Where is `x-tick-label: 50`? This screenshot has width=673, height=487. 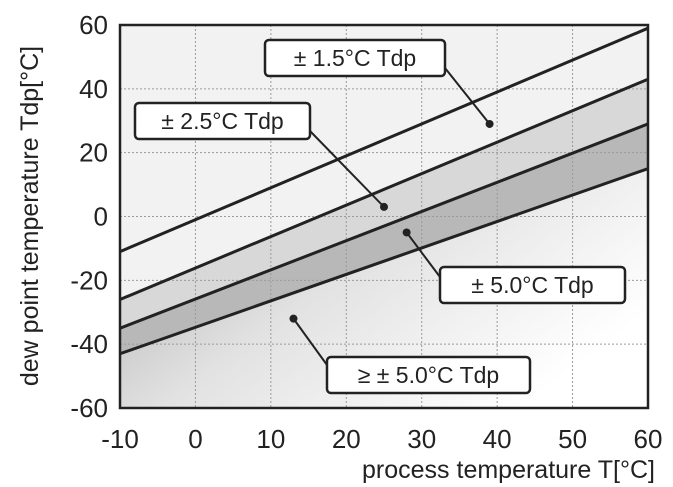
x-tick-label: 50 is located at coordinates (572, 439).